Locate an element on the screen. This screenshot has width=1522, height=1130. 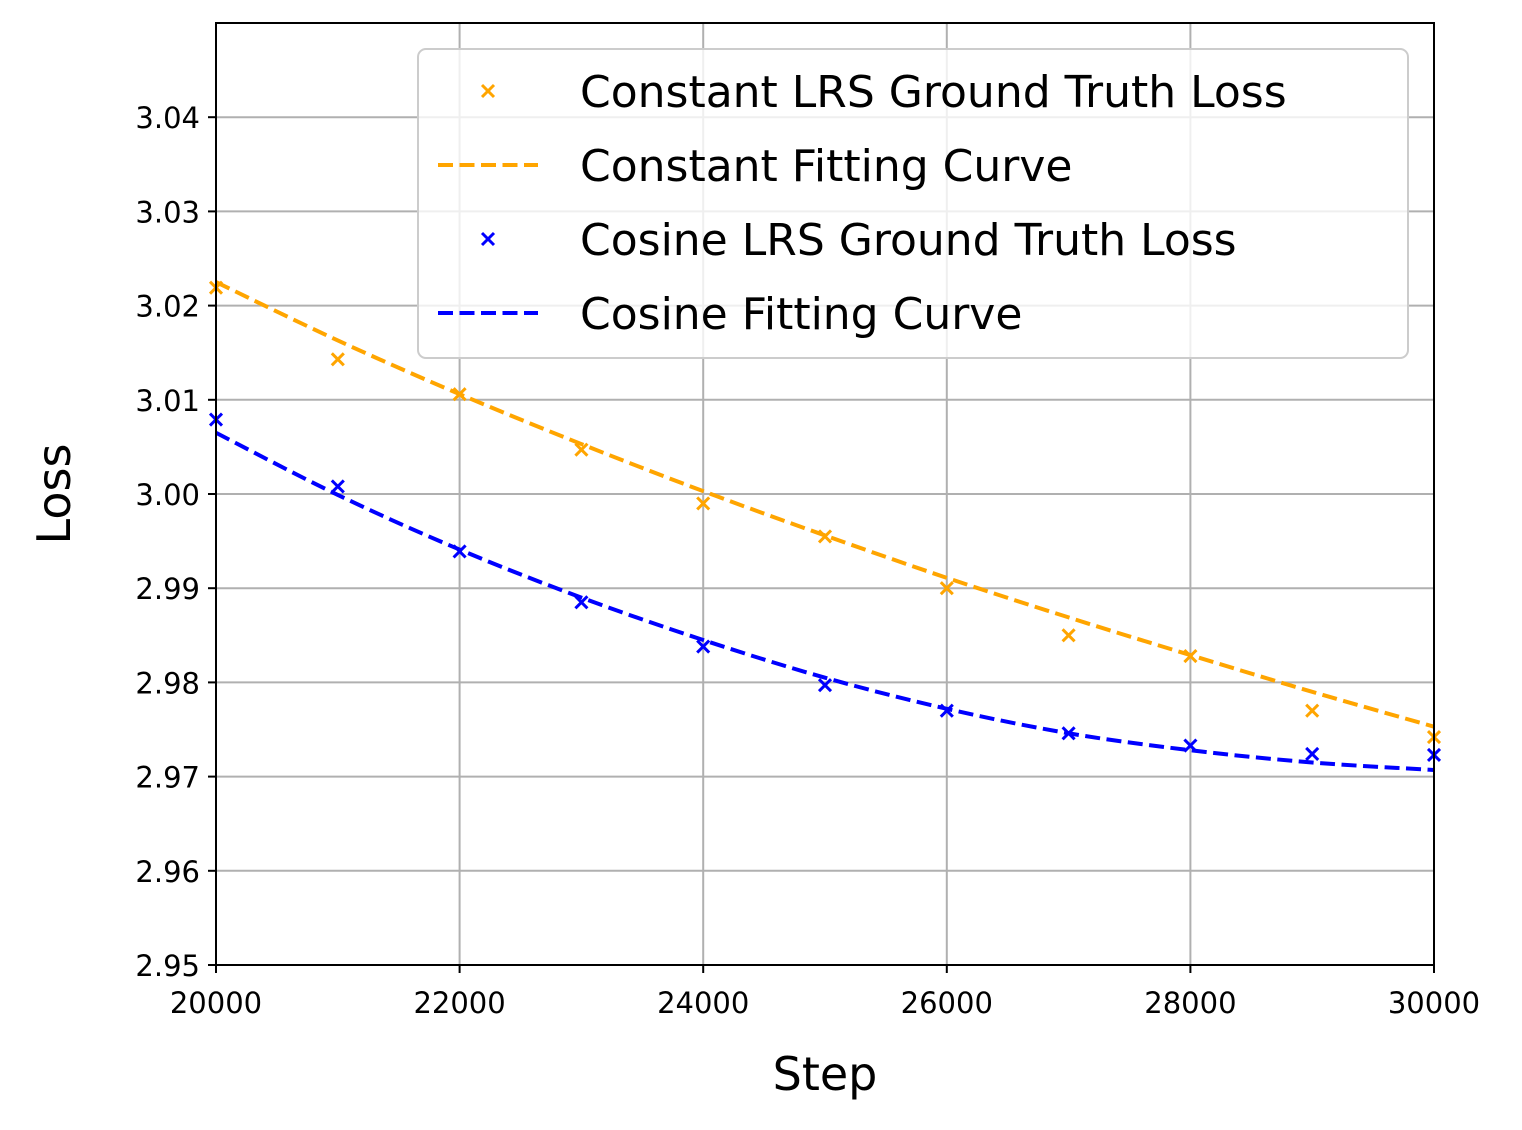
y-tick-label: 3.01 is located at coordinates (167, 401).